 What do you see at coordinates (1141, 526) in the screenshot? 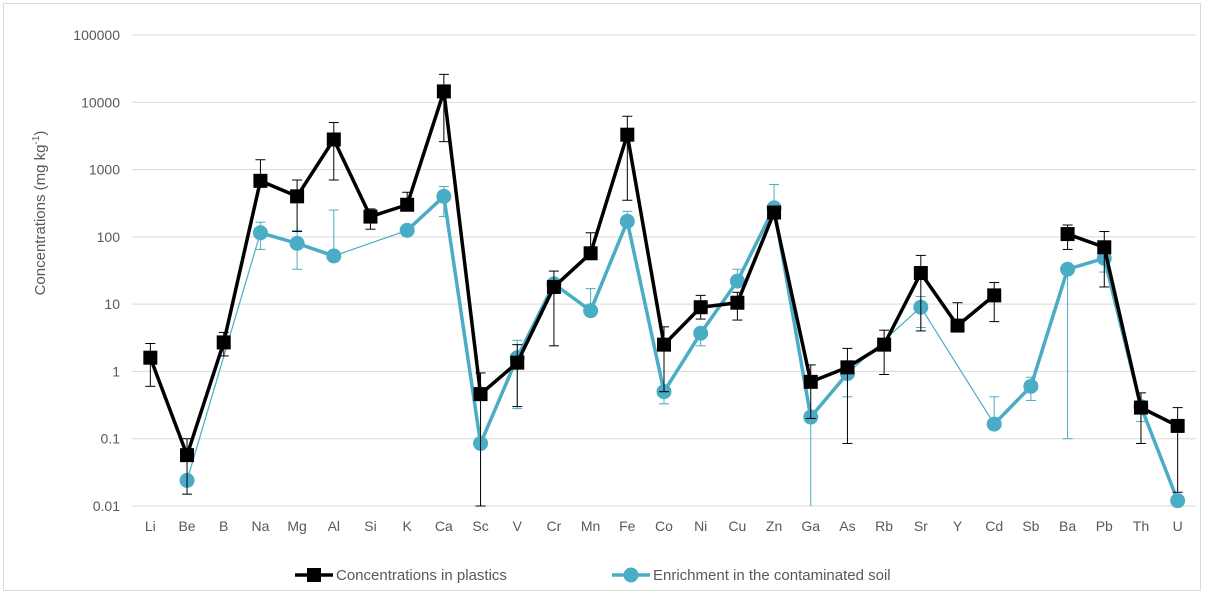
I see `x-tick-label: Th` at bounding box center [1141, 526].